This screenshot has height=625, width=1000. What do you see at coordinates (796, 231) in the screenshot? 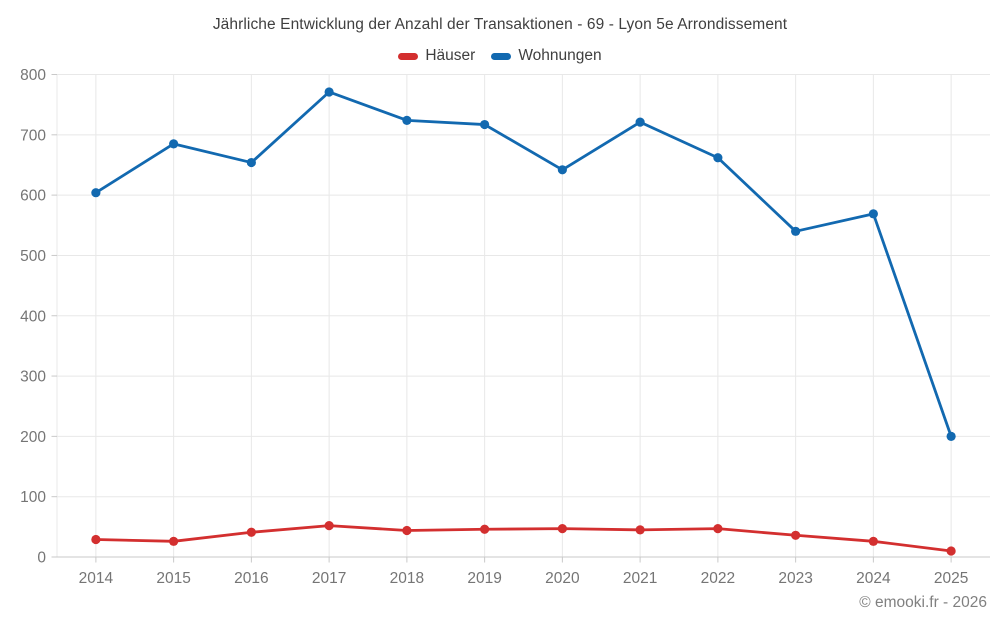
I see `data-point-wohnungen-2023` at bounding box center [796, 231].